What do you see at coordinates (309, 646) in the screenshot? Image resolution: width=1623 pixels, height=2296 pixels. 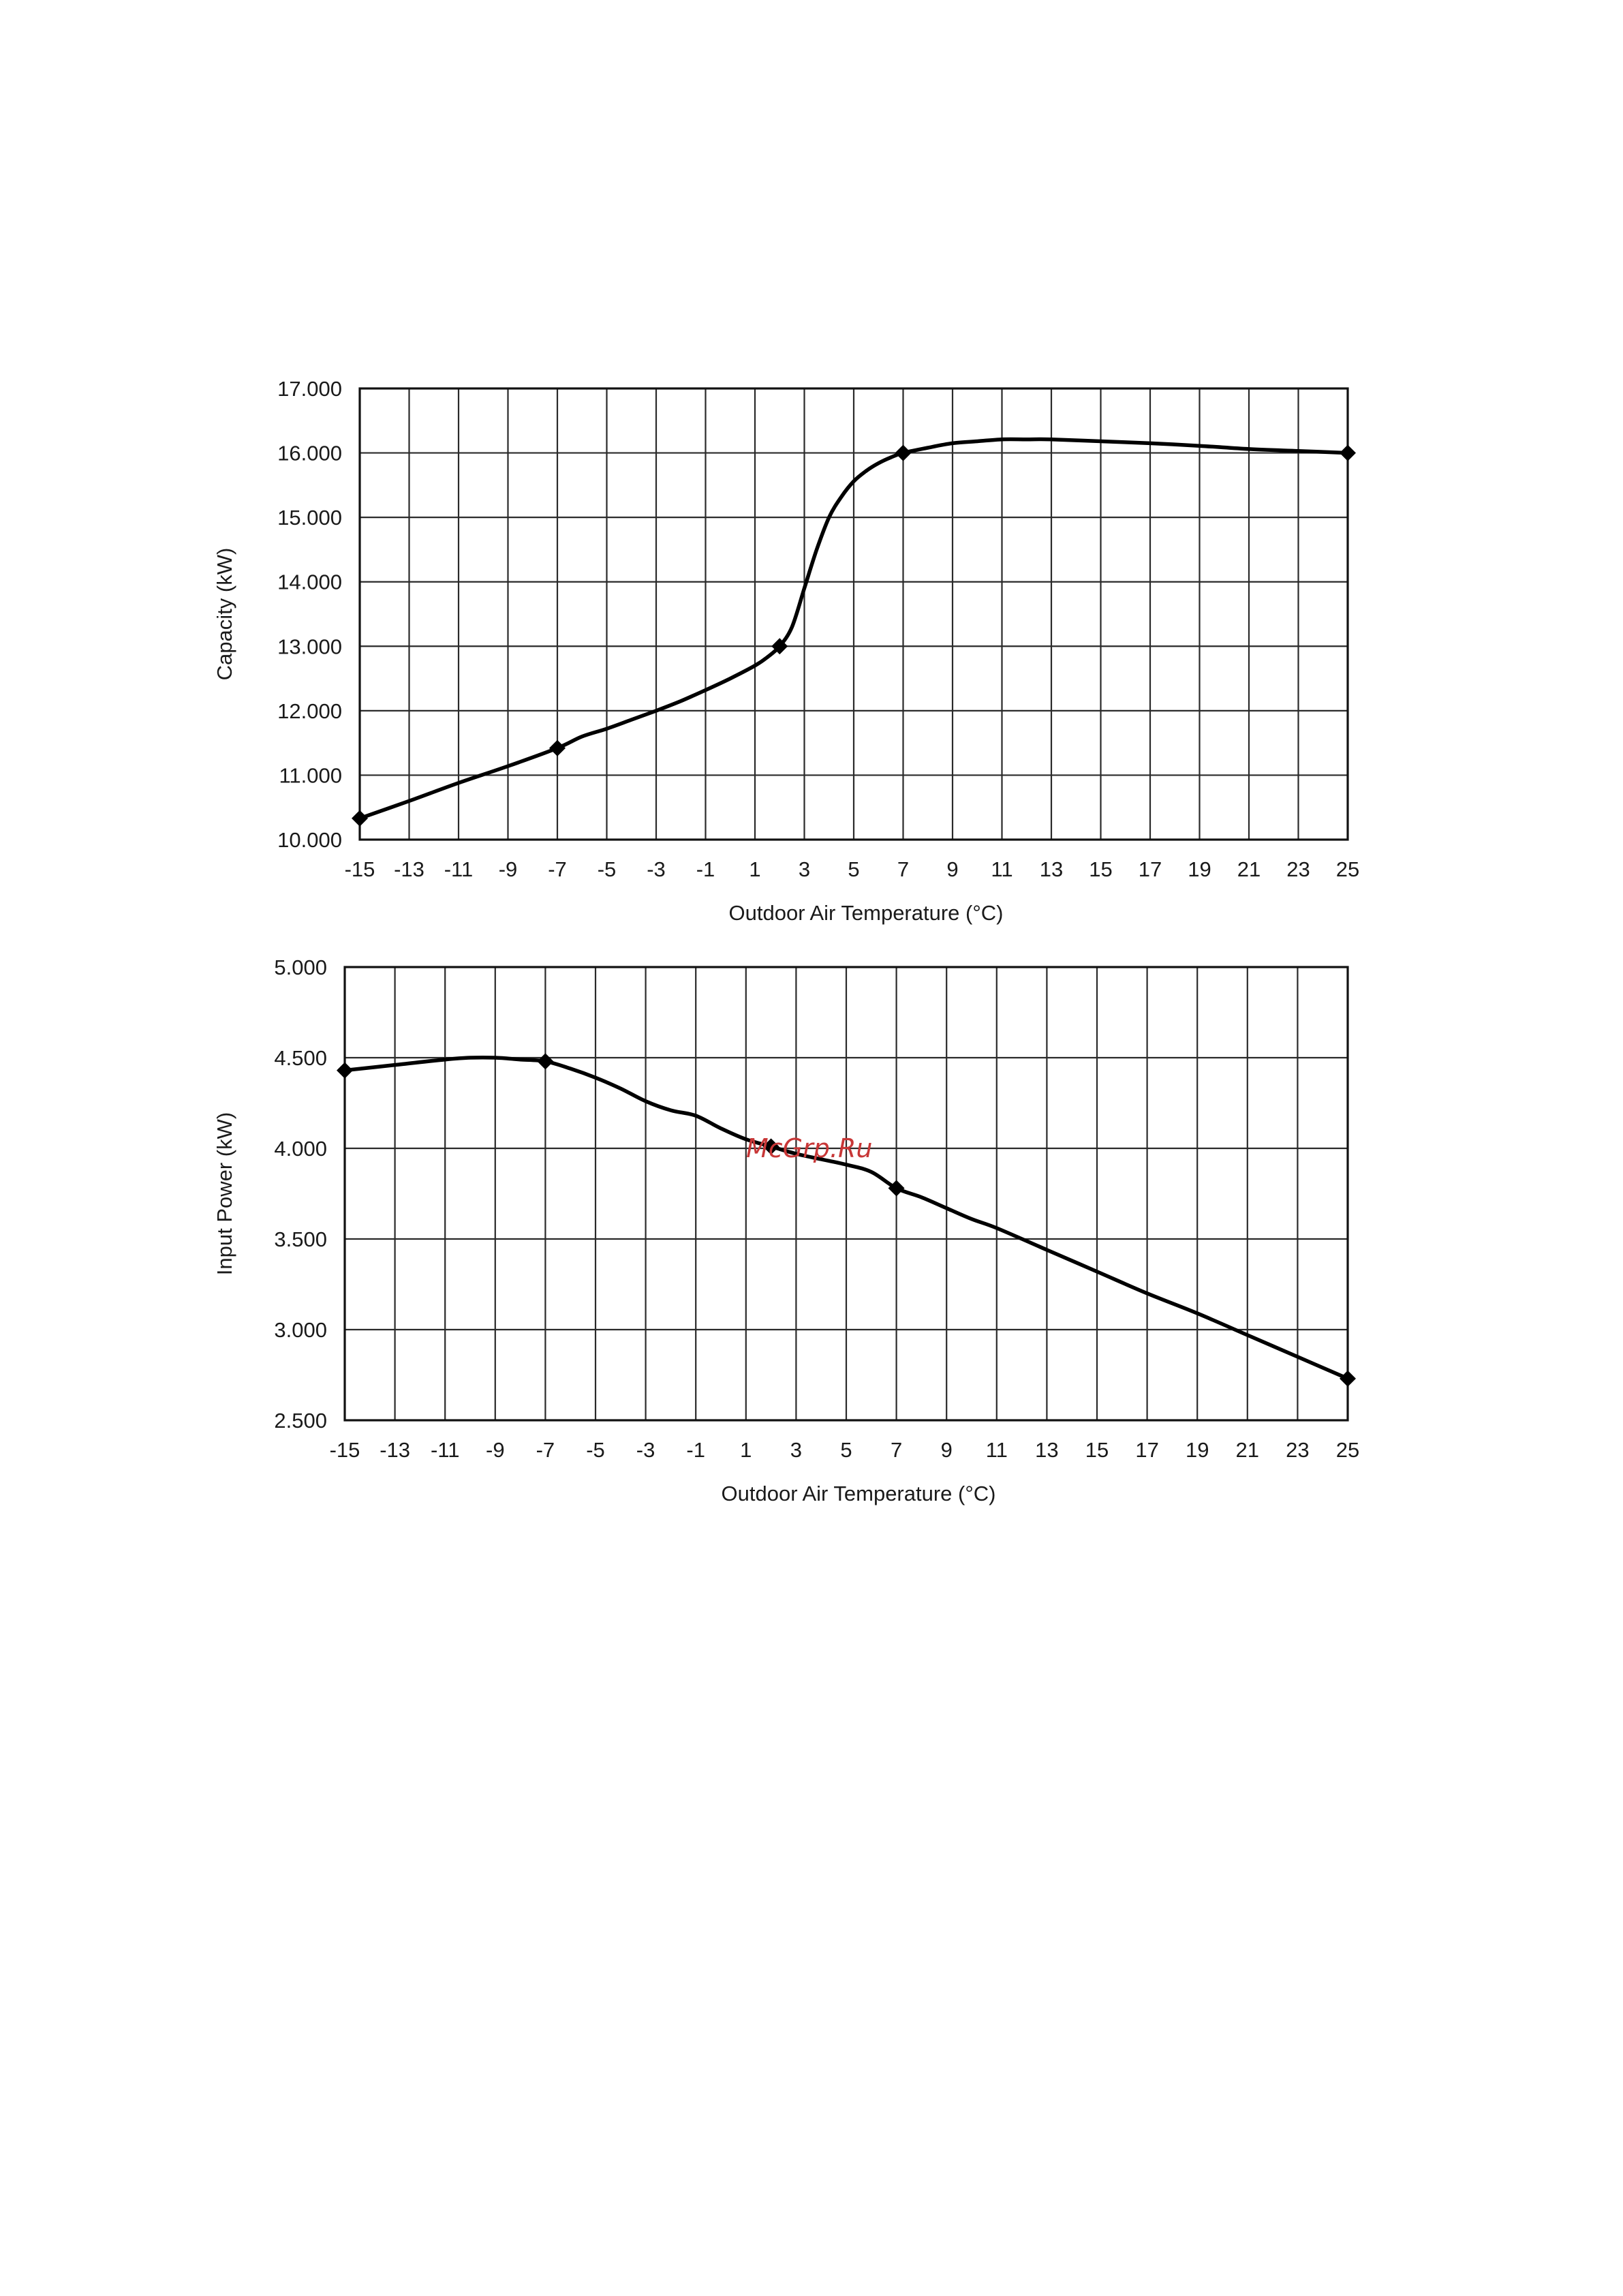 I see `capacity-y-tick-label: 13.000` at bounding box center [309, 646].